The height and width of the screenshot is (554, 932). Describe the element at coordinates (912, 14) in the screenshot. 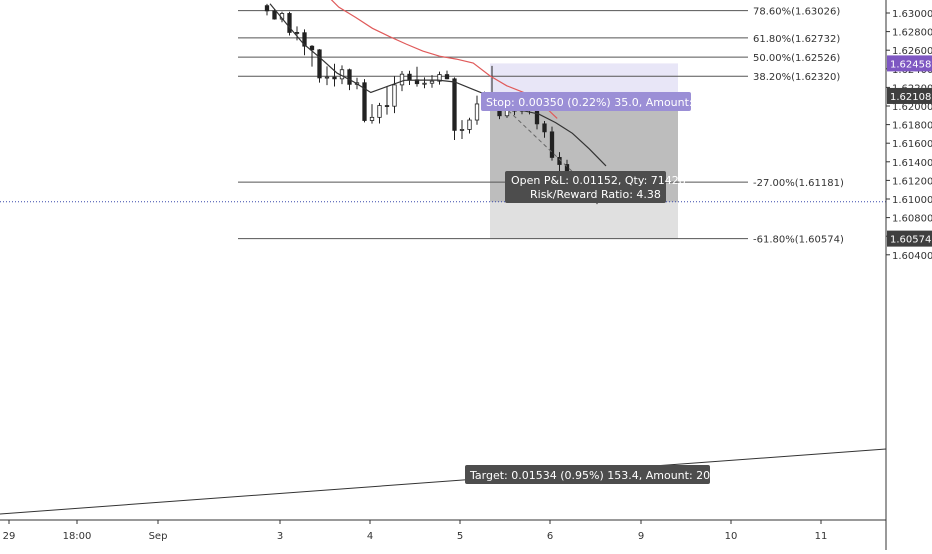

I see `price-tick-label: 1.63000` at that location.